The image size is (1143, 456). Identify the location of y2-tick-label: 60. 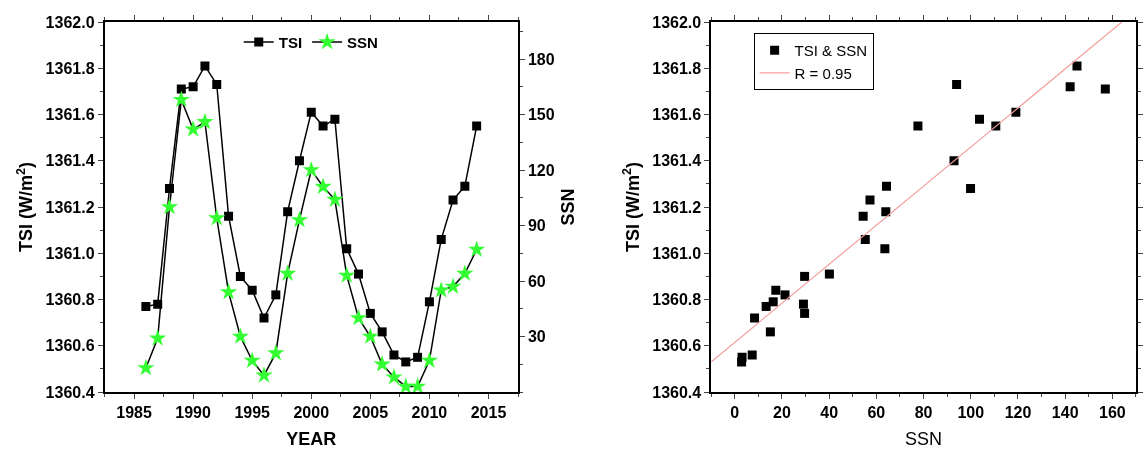
(536, 281).